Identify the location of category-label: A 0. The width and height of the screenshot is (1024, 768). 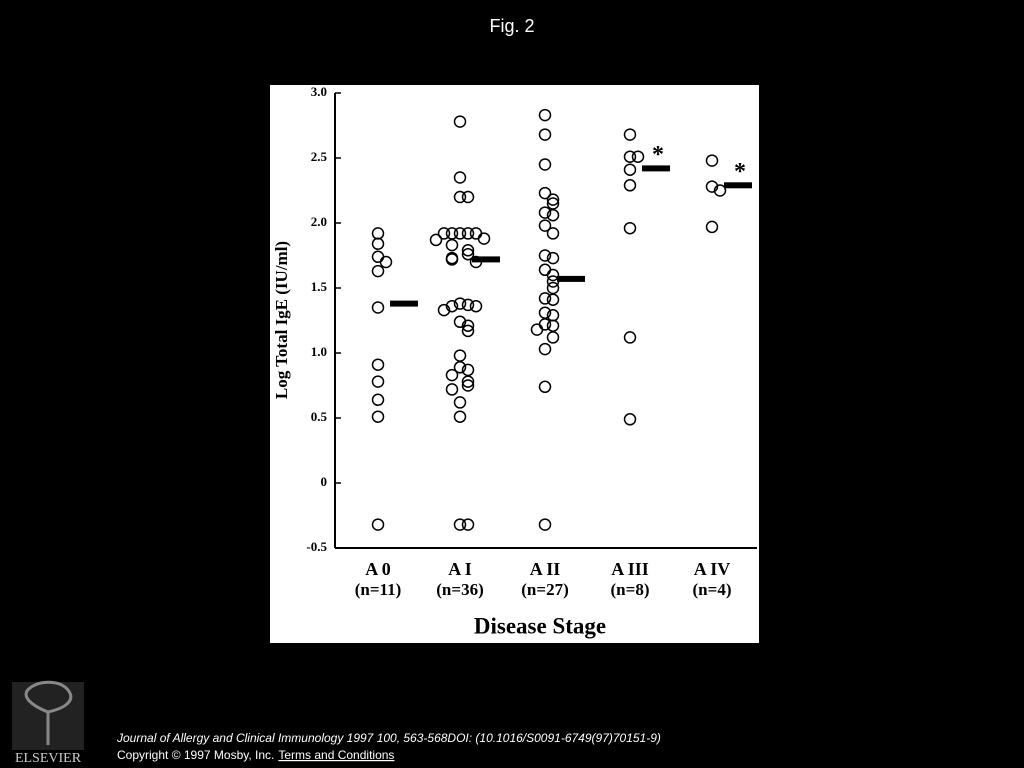
(378, 569).